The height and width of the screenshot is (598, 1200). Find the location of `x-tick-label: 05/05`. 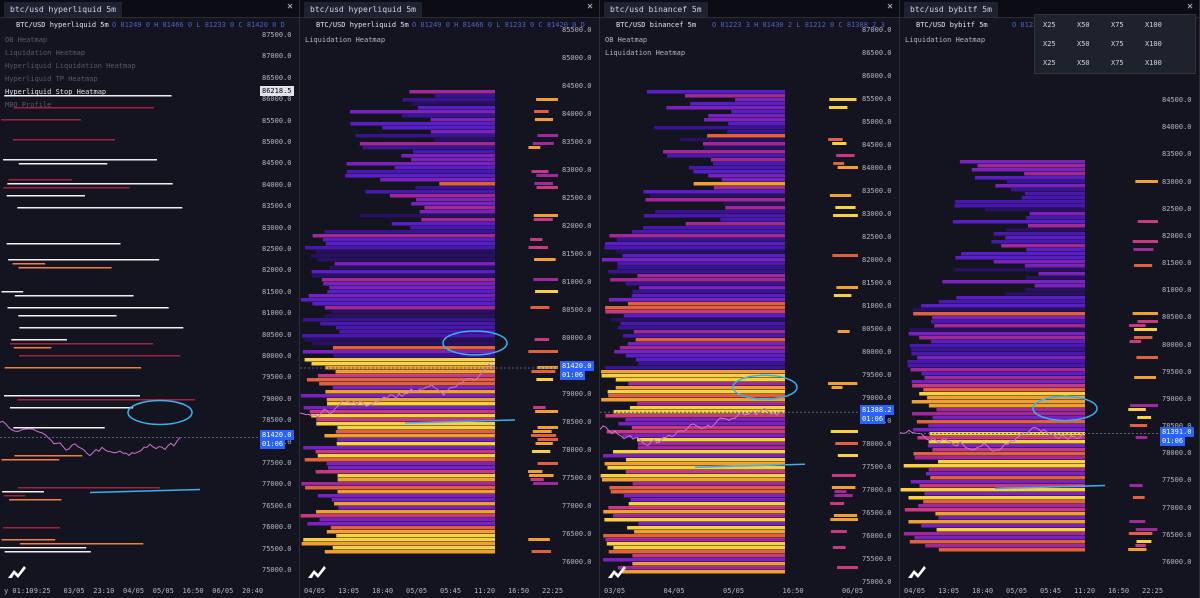

x-tick-label: 05/05 is located at coordinates (734, 591).